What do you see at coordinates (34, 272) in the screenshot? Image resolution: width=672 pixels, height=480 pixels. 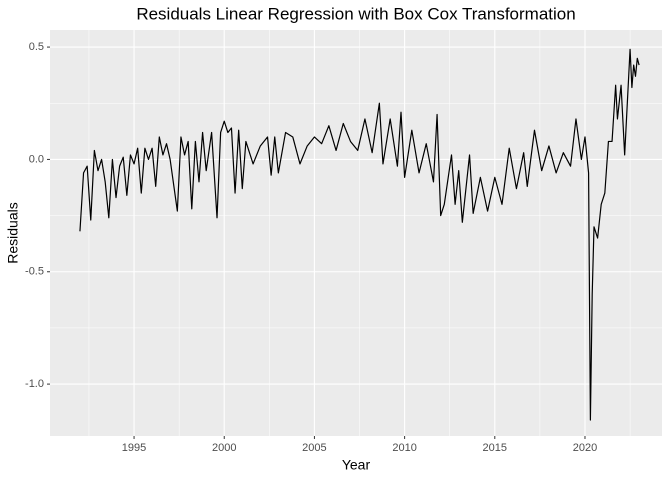 I see `y-tick-label: -0.5` at bounding box center [34, 272].